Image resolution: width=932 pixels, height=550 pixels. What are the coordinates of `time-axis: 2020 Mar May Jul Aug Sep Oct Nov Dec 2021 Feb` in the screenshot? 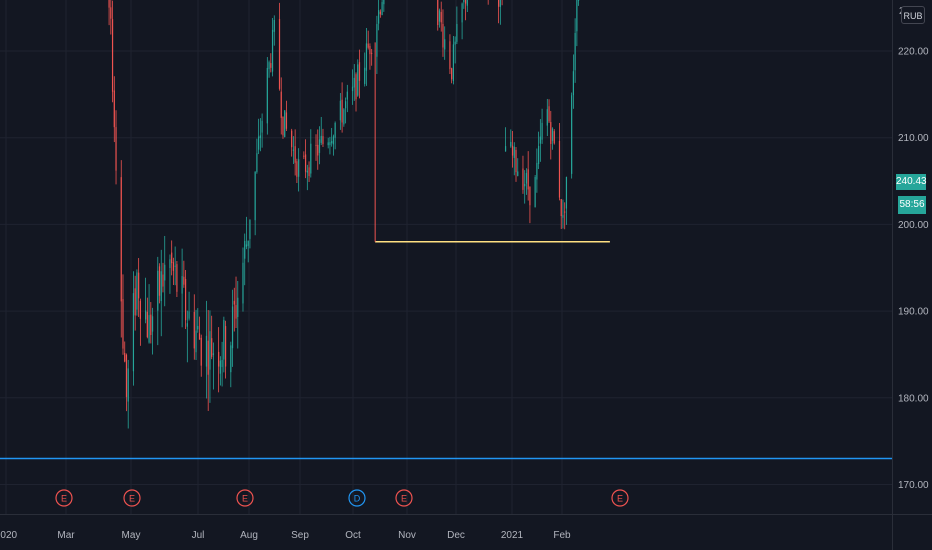 It's located at (466, 528).